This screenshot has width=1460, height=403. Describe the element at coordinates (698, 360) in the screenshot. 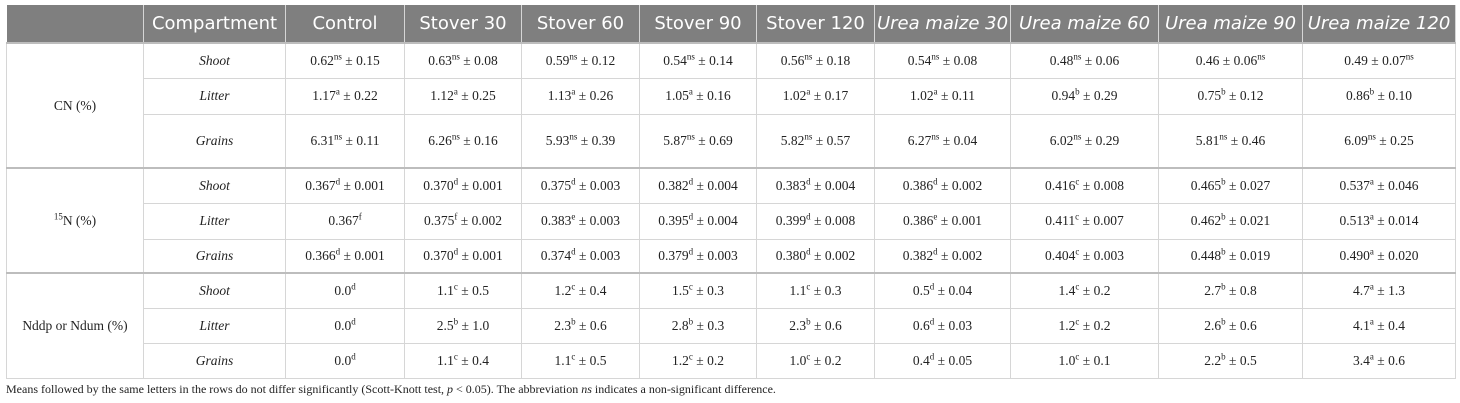

I see `data-cell: 1.2c ± 0.2` at that location.